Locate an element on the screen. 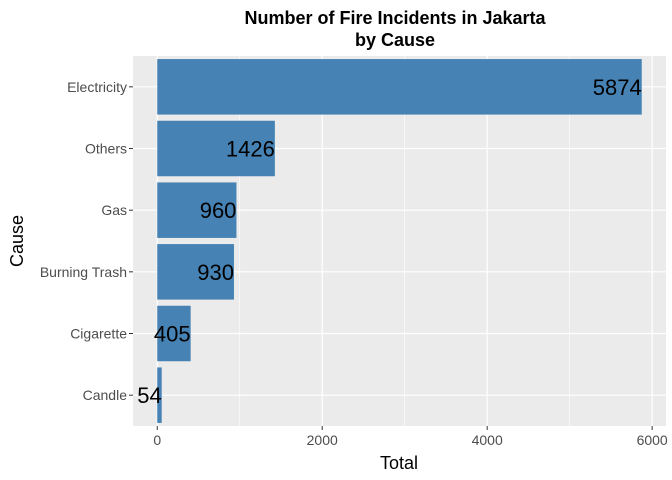 This screenshot has height=480, width=672. x-tick-label: 6000 is located at coordinates (652, 440).